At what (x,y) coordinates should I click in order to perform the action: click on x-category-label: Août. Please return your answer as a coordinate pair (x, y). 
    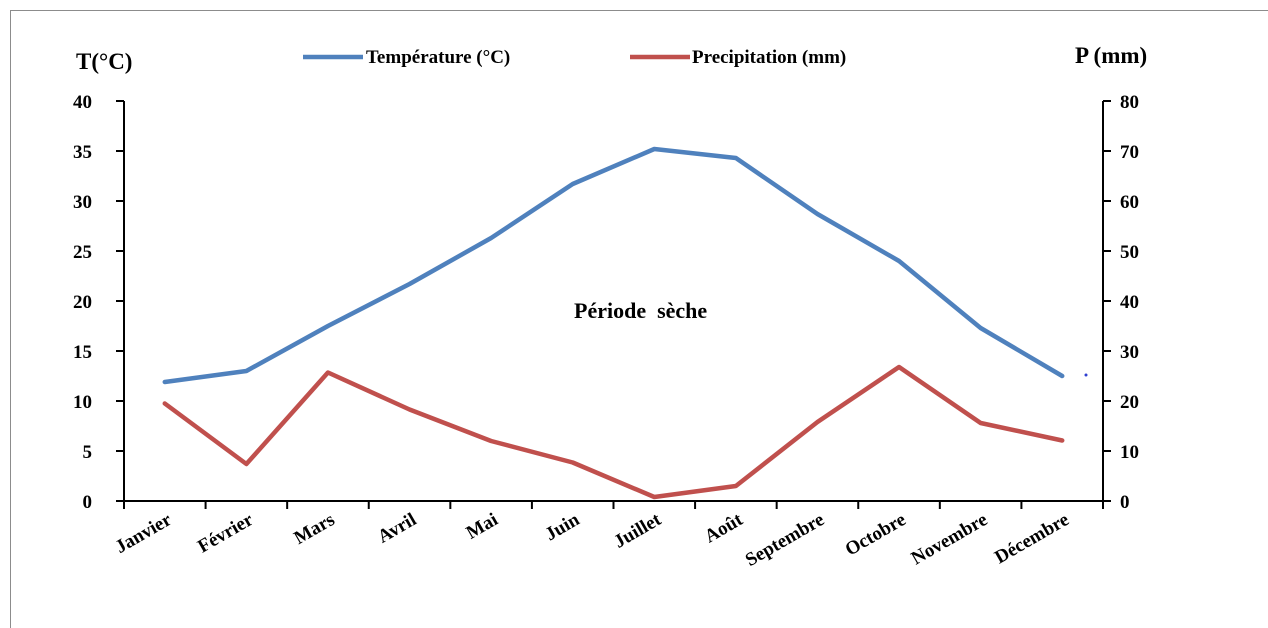
    Looking at the image, I should click on (724, 528).